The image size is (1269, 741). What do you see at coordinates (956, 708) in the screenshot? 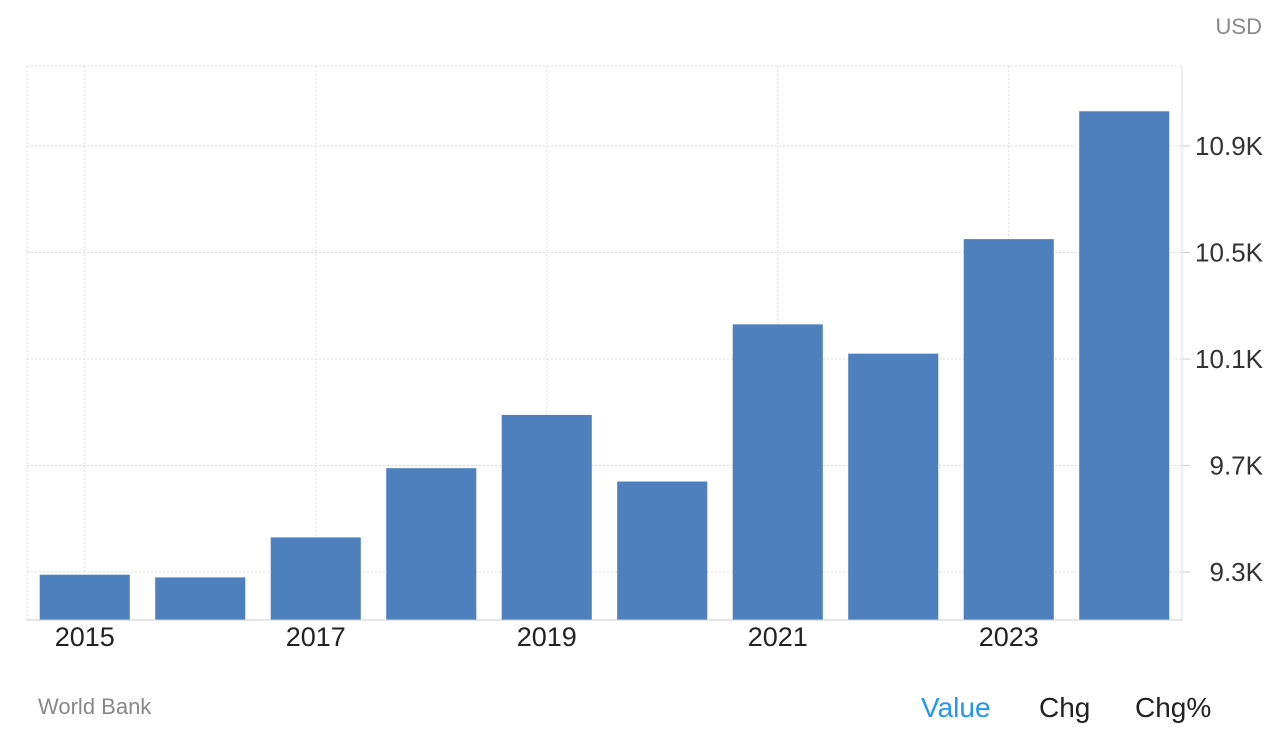
I see `tab-value: Value` at bounding box center [956, 708].